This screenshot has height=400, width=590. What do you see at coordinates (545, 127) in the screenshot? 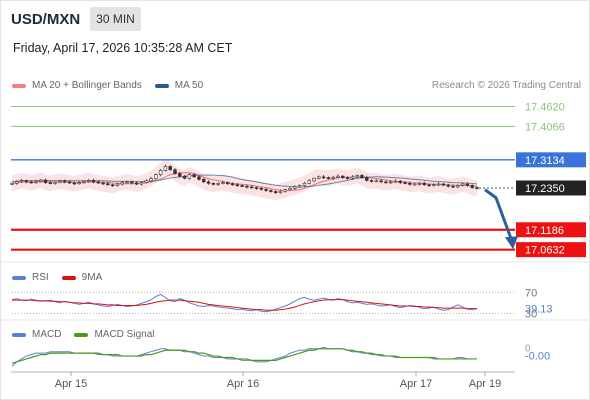
I see `level-tag-resistance-1: 17.4066` at bounding box center [545, 127].